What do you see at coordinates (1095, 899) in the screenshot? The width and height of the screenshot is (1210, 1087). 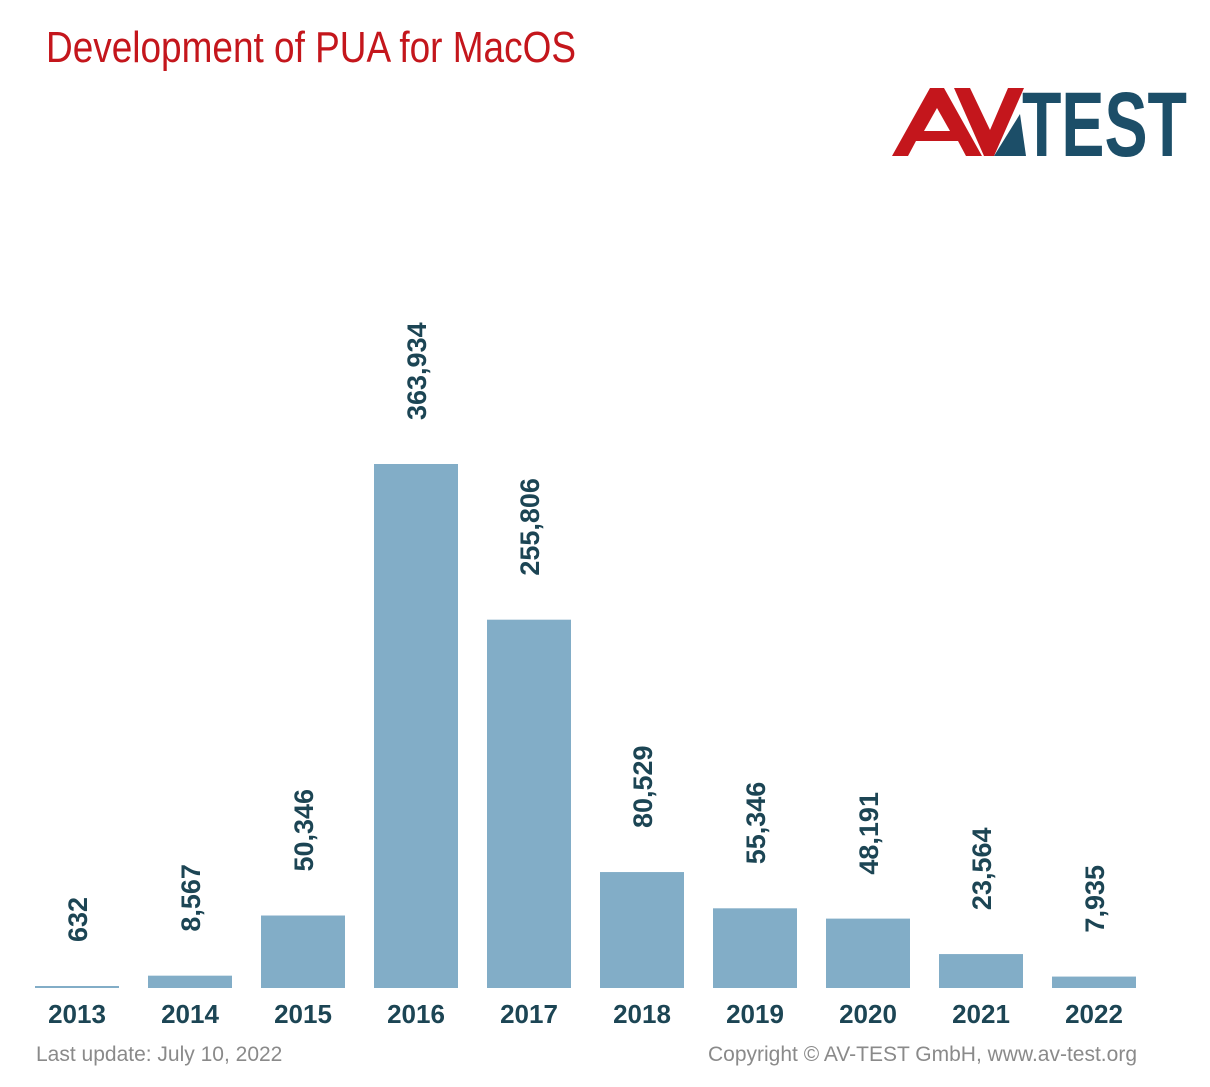 I see `value-label-2022: 7,935` at bounding box center [1095, 899].